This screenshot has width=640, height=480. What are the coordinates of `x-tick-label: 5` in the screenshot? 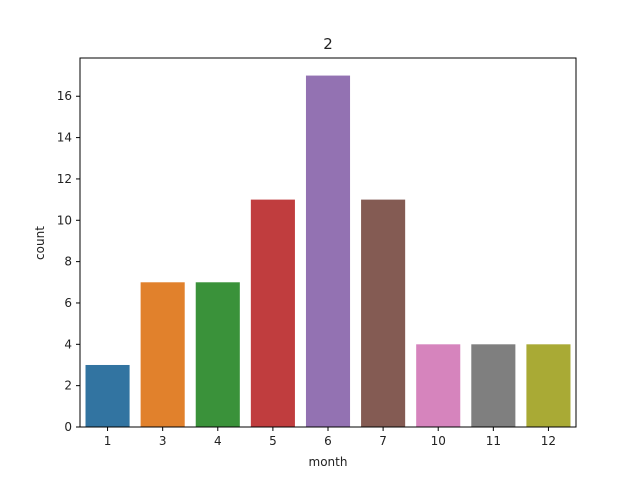 It's located at (273, 441).